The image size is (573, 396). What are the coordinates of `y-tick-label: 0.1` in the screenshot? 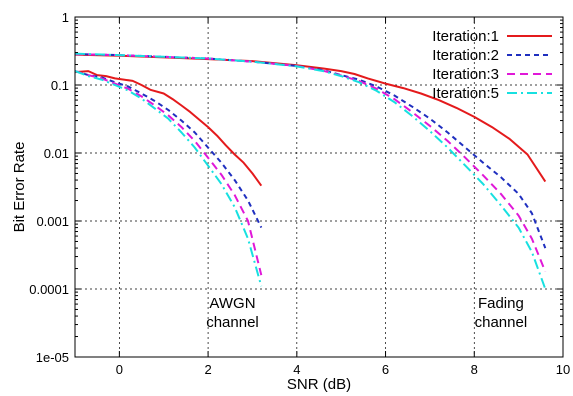 It's located at (60, 85).